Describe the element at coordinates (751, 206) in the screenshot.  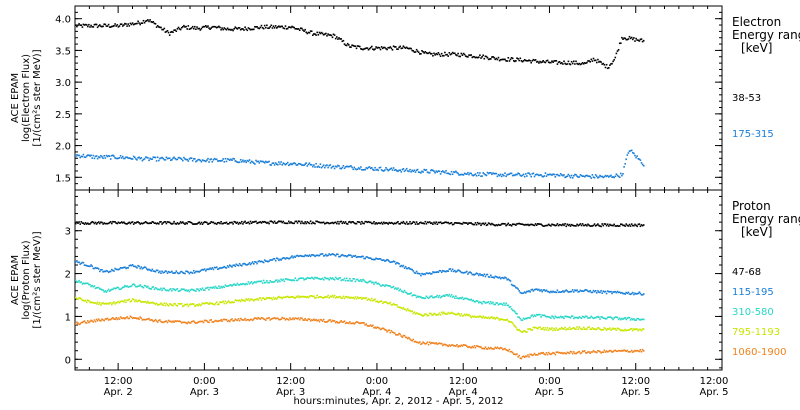
I see `legend-title-proton: Proton` at that location.